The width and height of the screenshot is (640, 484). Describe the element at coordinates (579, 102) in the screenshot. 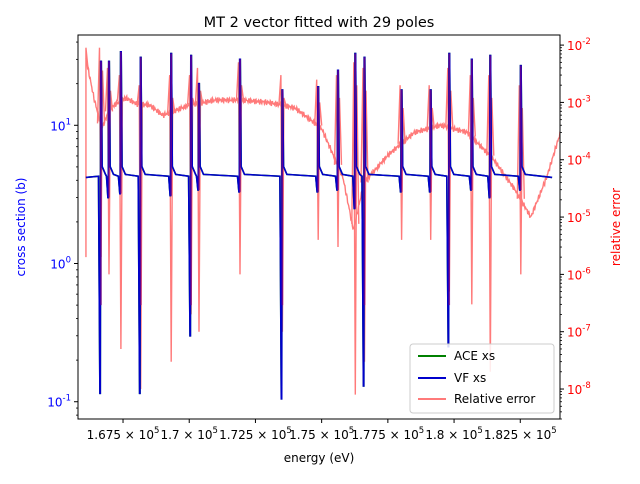

I see `y-right-tick-label: 10⁻³` at that location.